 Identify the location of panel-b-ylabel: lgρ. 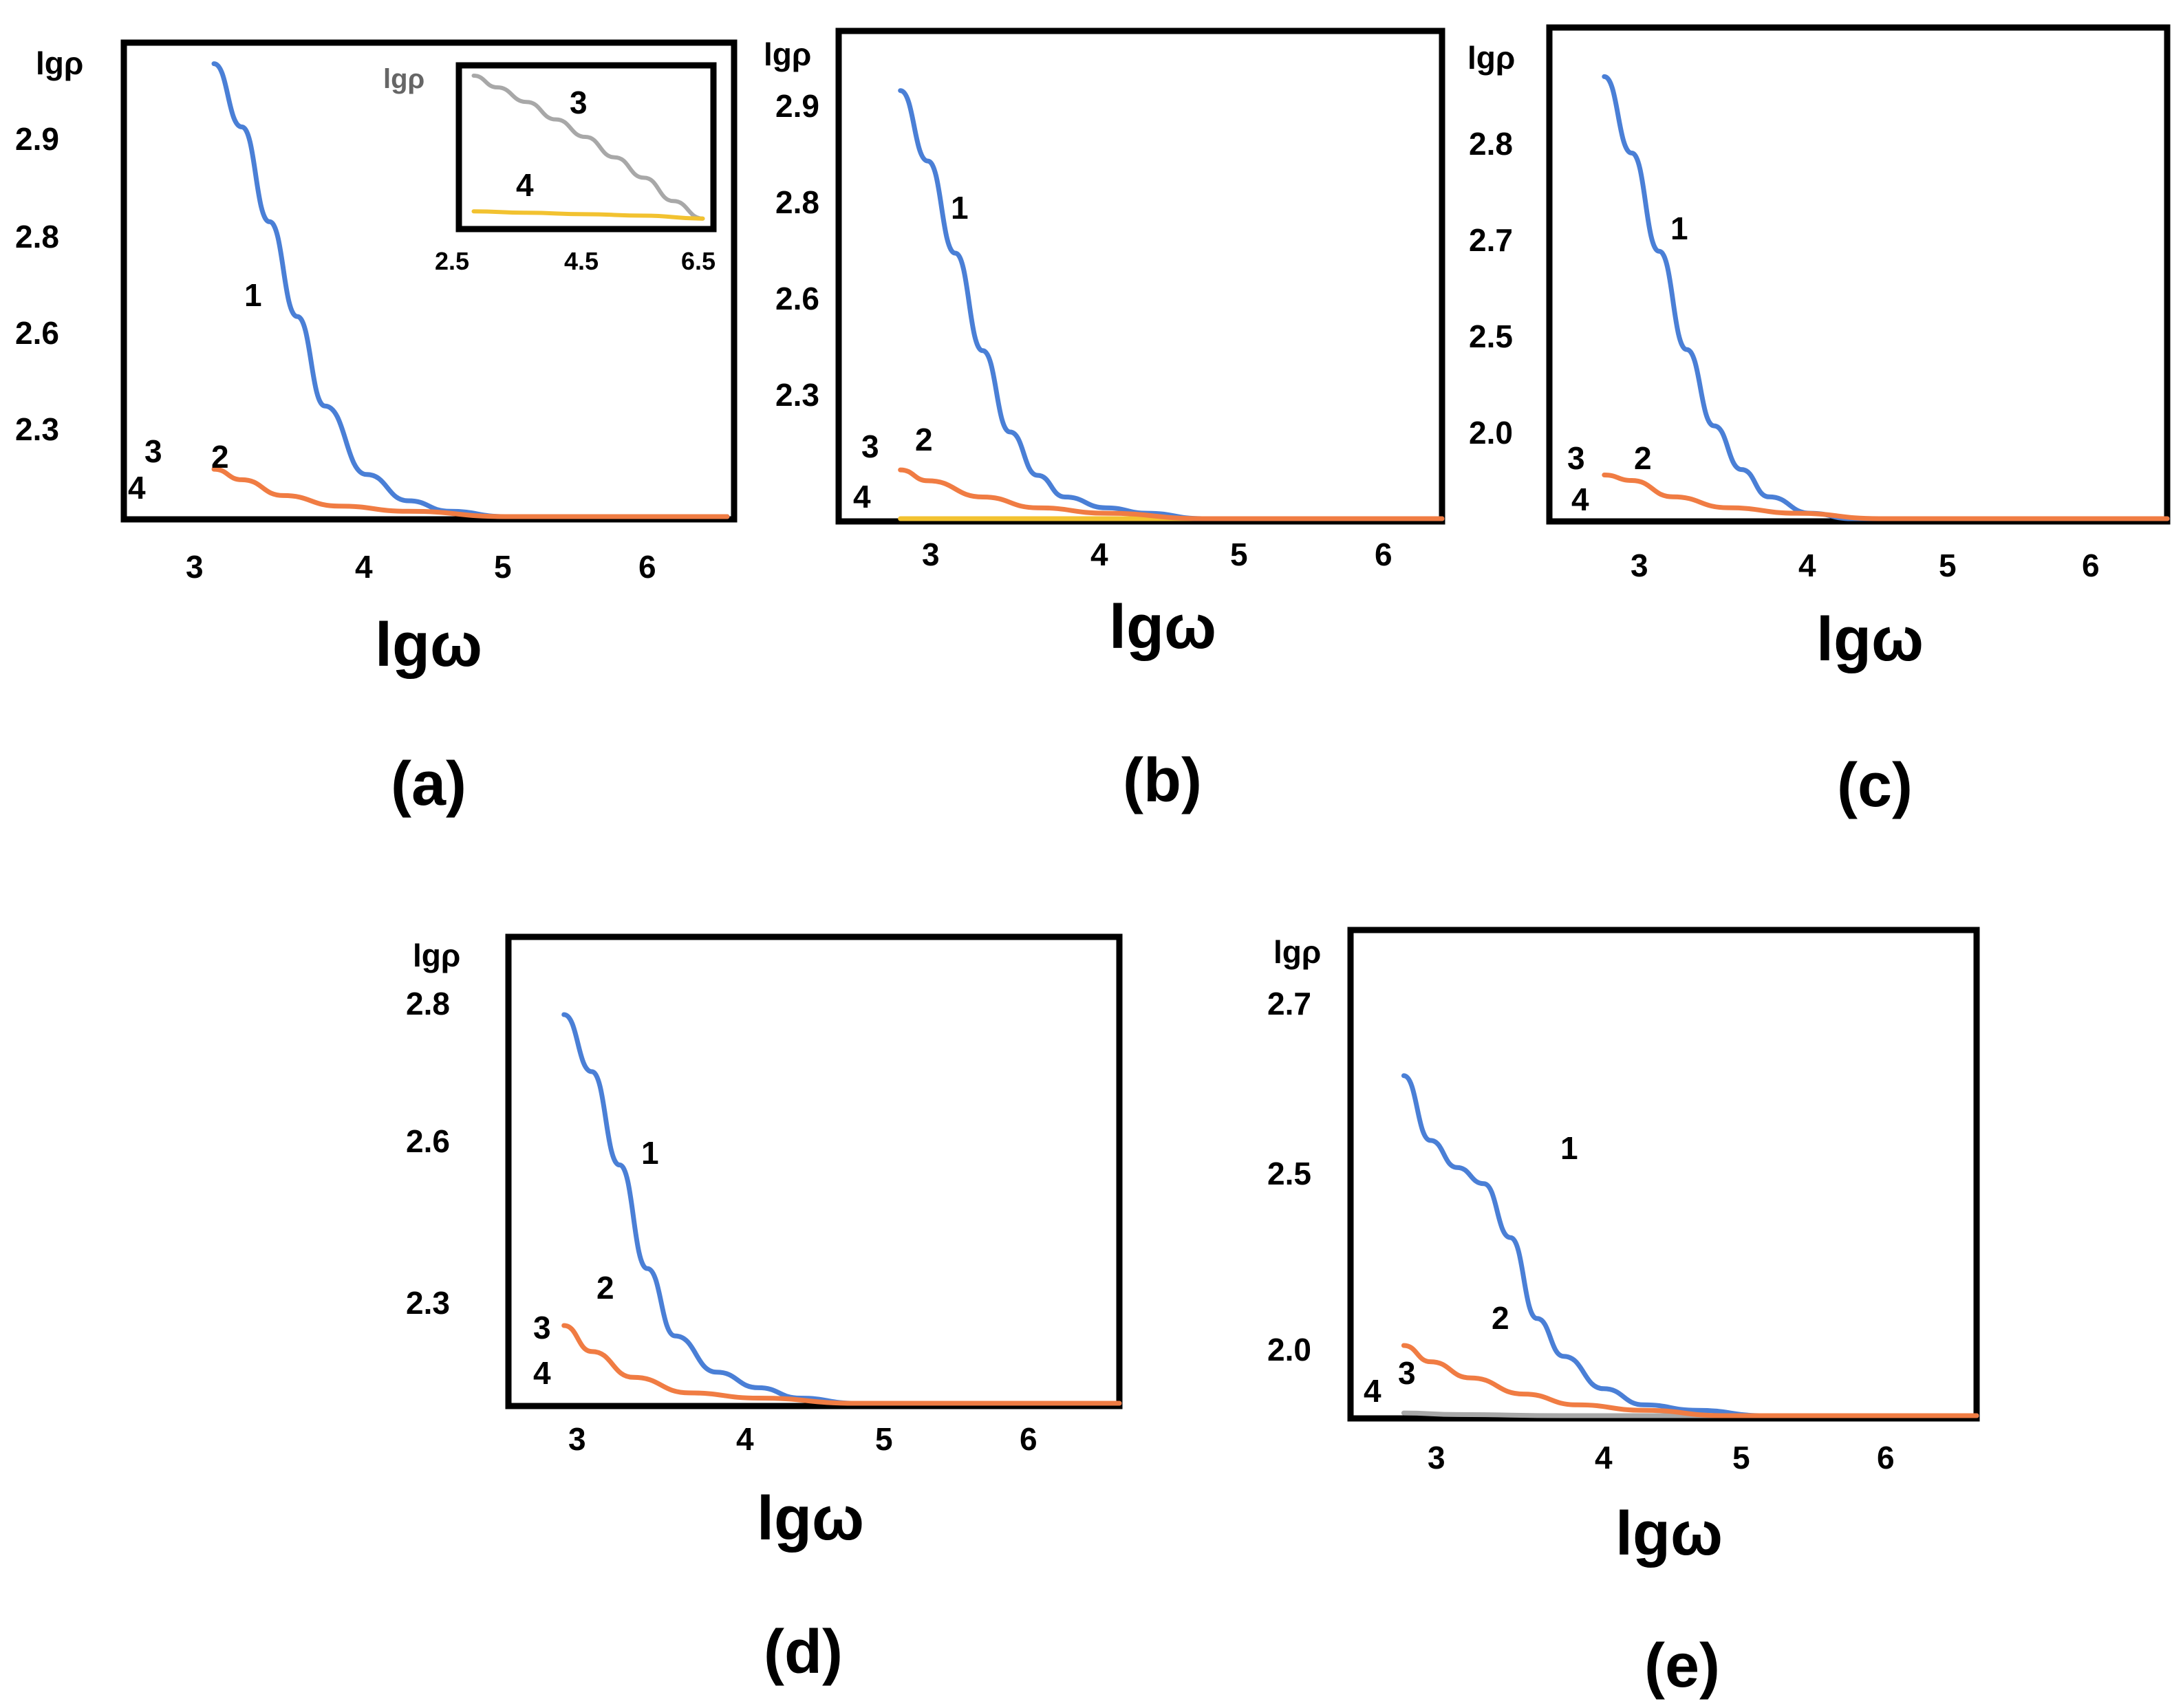
(787, 54).